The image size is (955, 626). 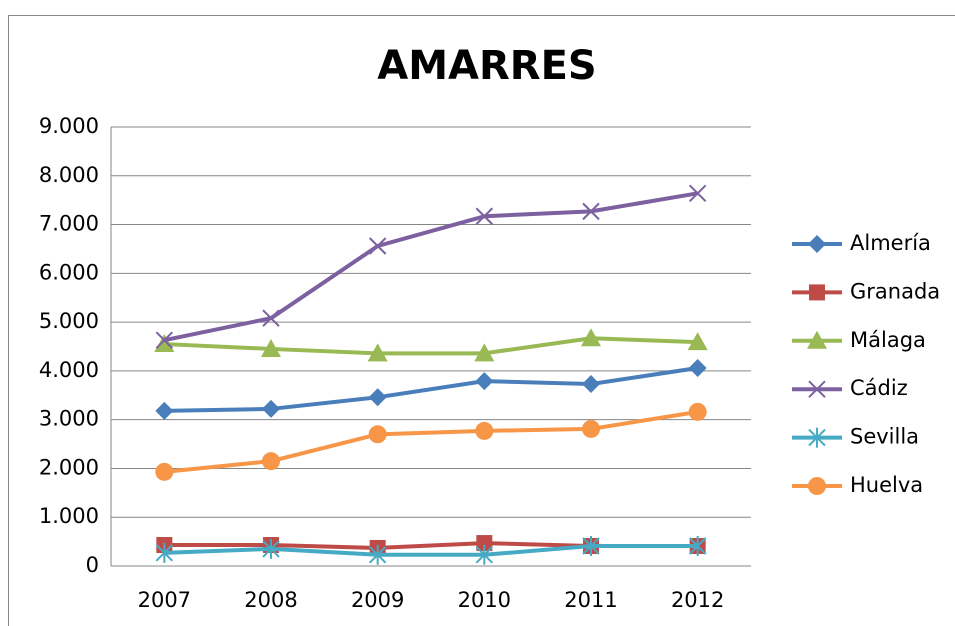 I want to click on y-tick-label: 1.000, so click(x=69, y=516).